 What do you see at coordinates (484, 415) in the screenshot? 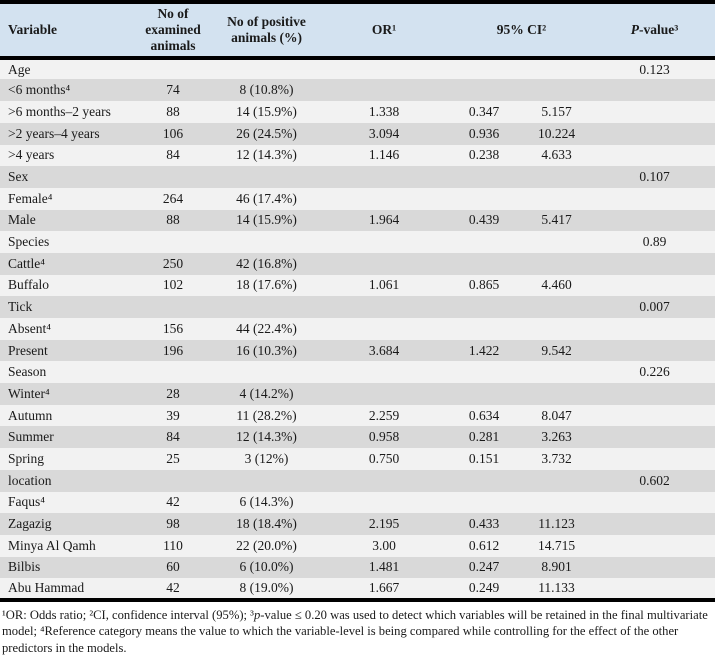
I see `cell-ci-lower: 0.634` at bounding box center [484, 415].